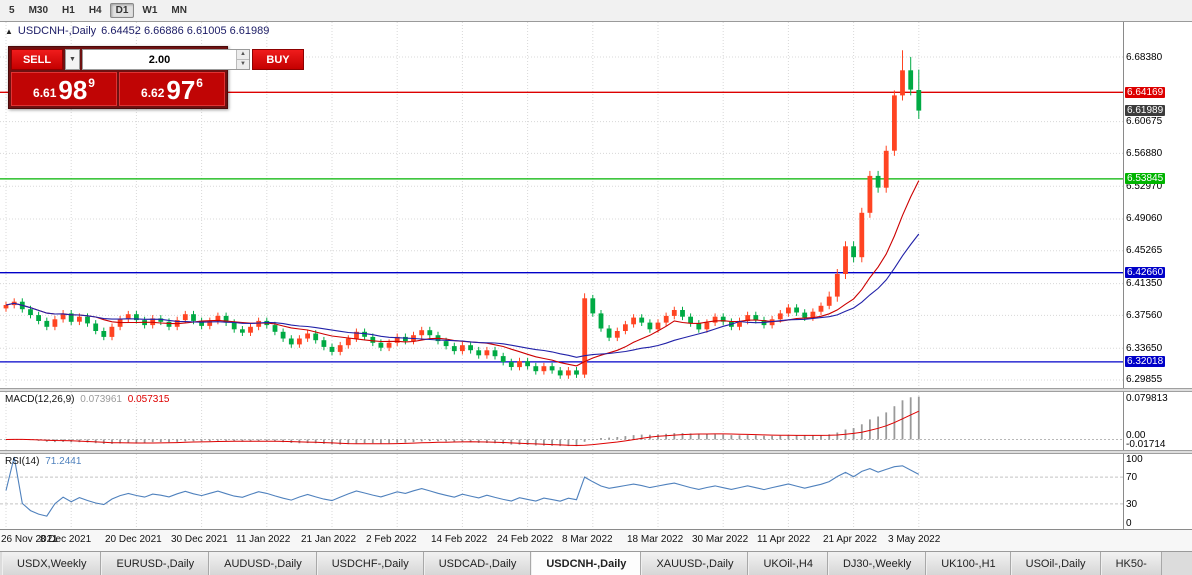  I want to click on chart-tab-8: DJ30-,Weekly, so click(877, 563).